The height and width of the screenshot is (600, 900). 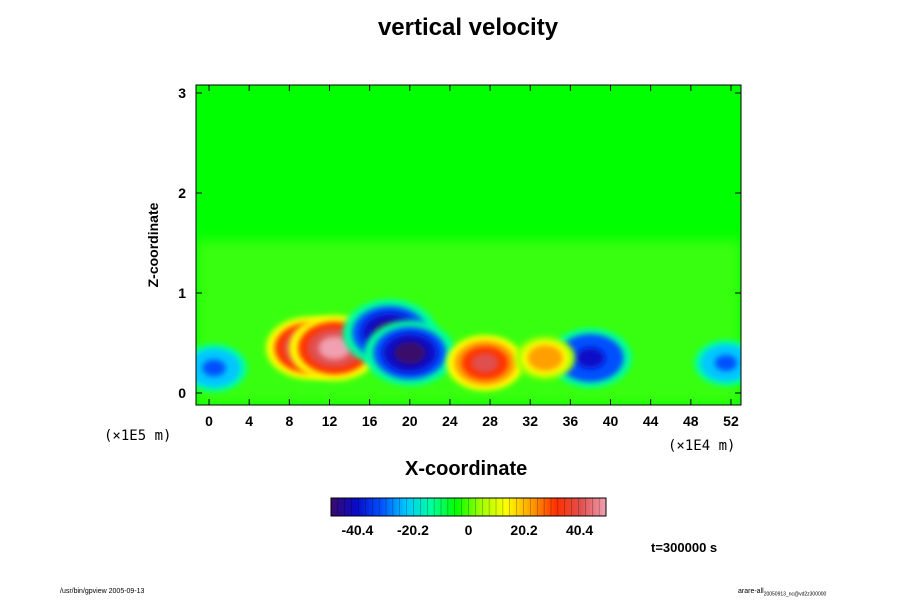 I want to click on x-tick-label: 8, so click(x=289, y=421).